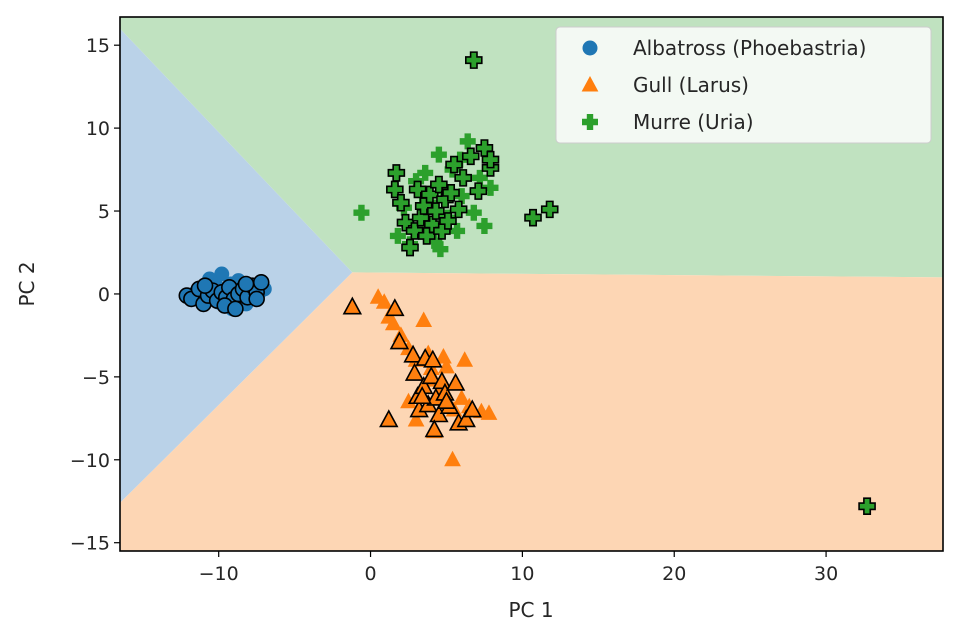 This screenshot has width=960, height=643. I want to click on x-tick-label: 10, so click(522, 574).